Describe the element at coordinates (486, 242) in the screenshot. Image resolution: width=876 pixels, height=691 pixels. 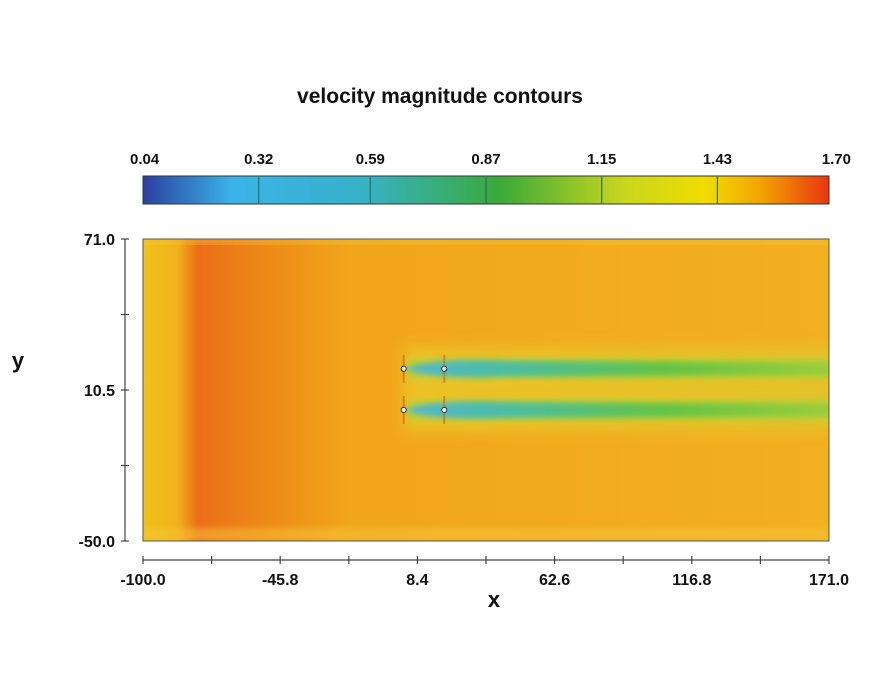
I see `top-wall-band` at that location.